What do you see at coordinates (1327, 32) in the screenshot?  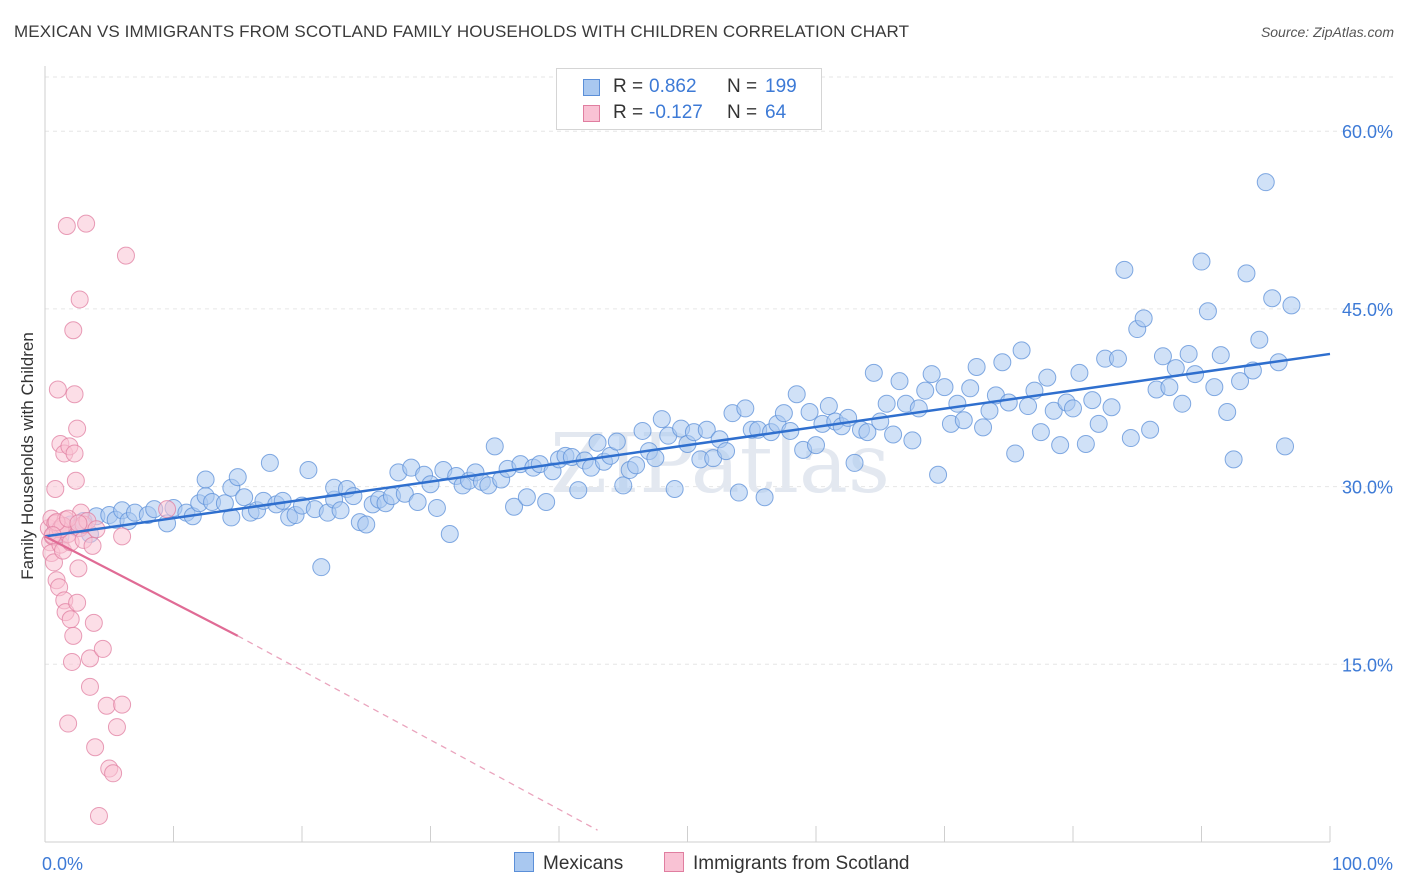 I see `source-label: Source: ZipAtlas.com` at bounding box center [1327, 32].